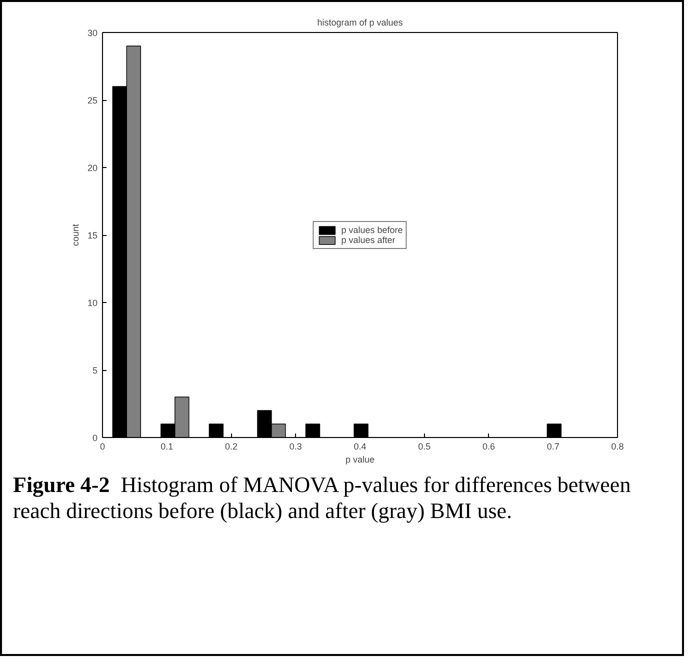  I want to click on caption: Figure 4-2, so click(61, 484).